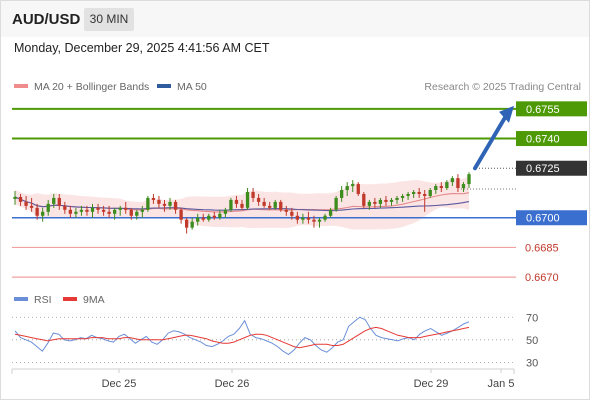 This screenshot has width=590, height=400. What do you see at coordinates (543, 219) in the screenshot?
I see `level-label-0.6700: 0.6700` at bounding box center [543, 219].